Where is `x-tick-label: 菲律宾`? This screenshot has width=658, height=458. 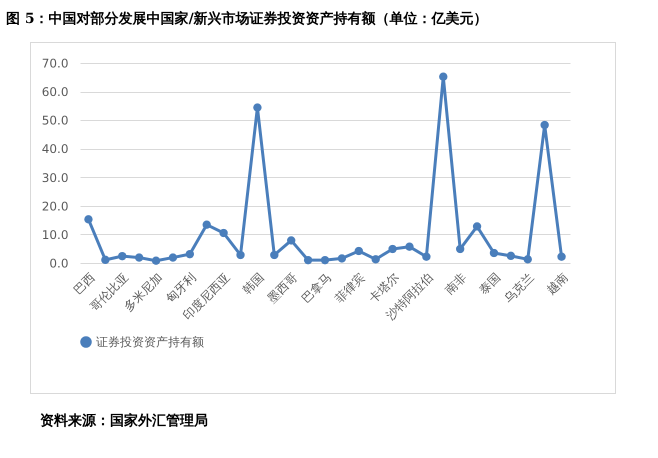
x-tick-label: 菲律宾 is located at coordinates (350, 288).